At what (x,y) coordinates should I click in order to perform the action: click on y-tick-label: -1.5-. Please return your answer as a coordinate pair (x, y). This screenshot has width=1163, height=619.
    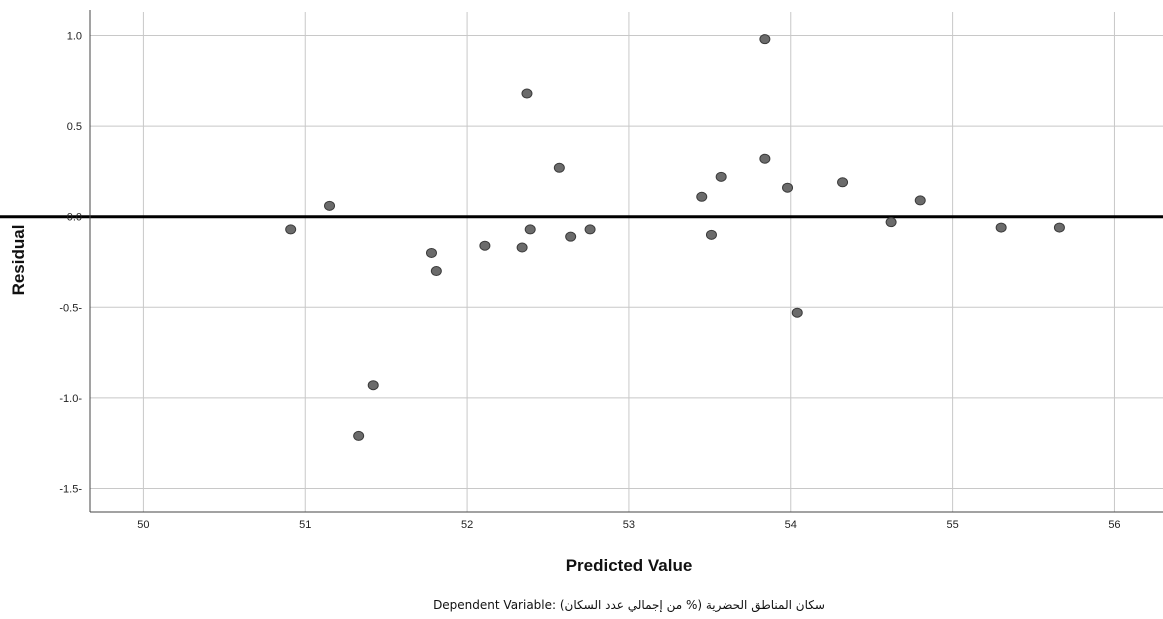
    Looking at the image, I should click on (70, 489).